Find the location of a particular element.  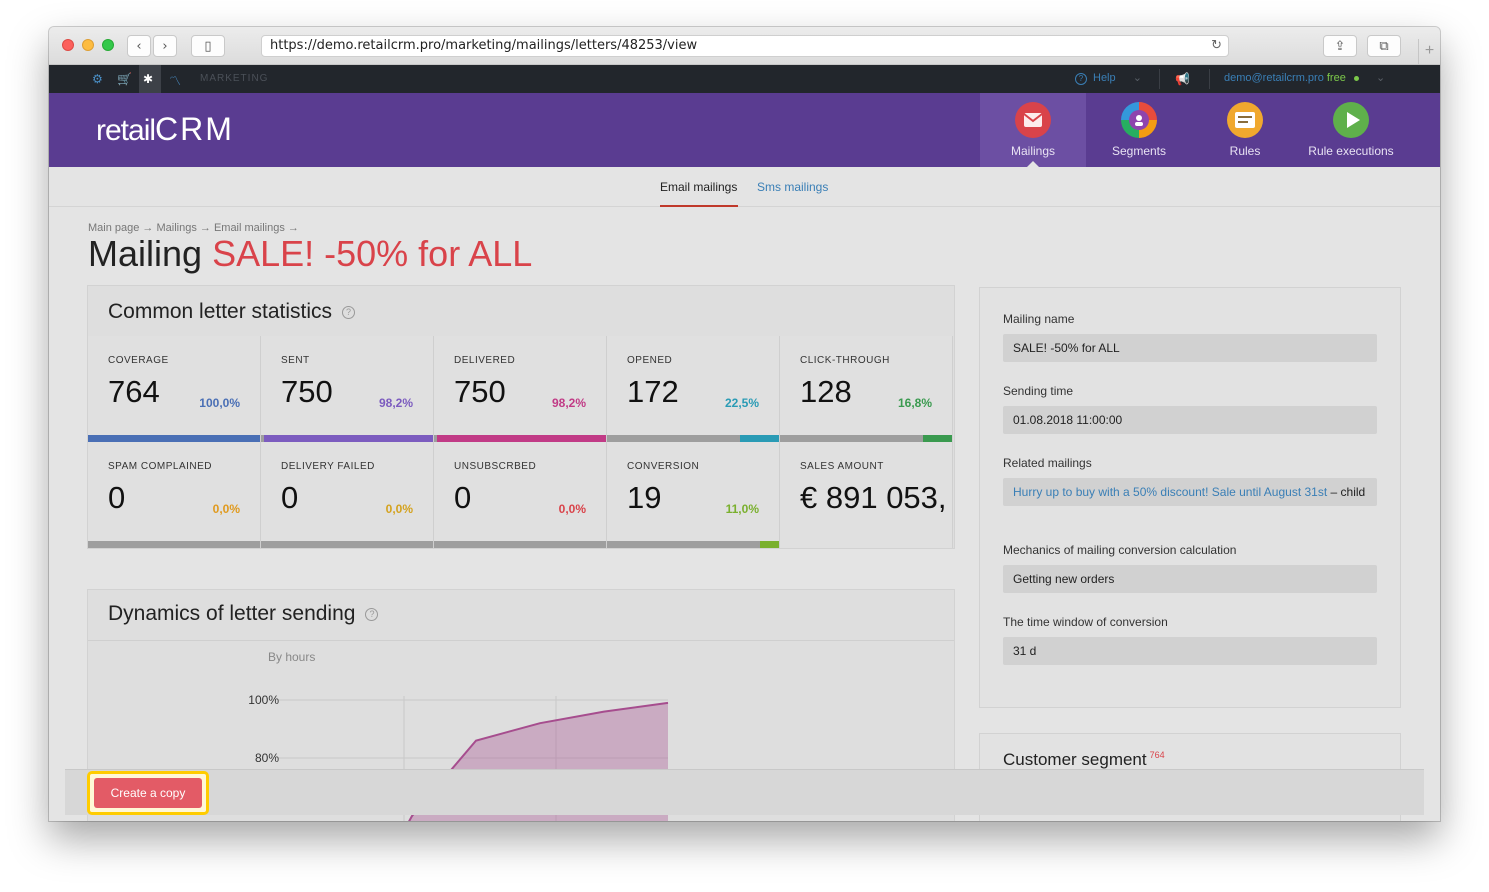

segment-count: 764 is located at coordinates (1157, 755).